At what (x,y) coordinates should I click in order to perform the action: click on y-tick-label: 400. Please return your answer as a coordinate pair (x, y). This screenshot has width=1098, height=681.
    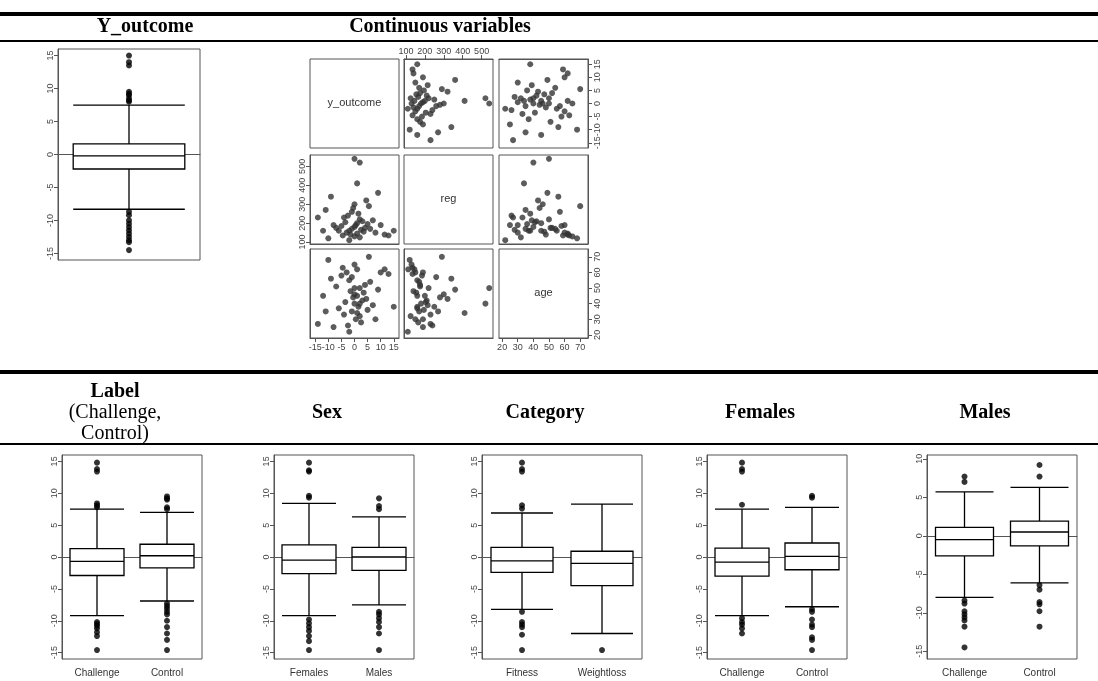
    Looking at the image, I should click on (301, 185).